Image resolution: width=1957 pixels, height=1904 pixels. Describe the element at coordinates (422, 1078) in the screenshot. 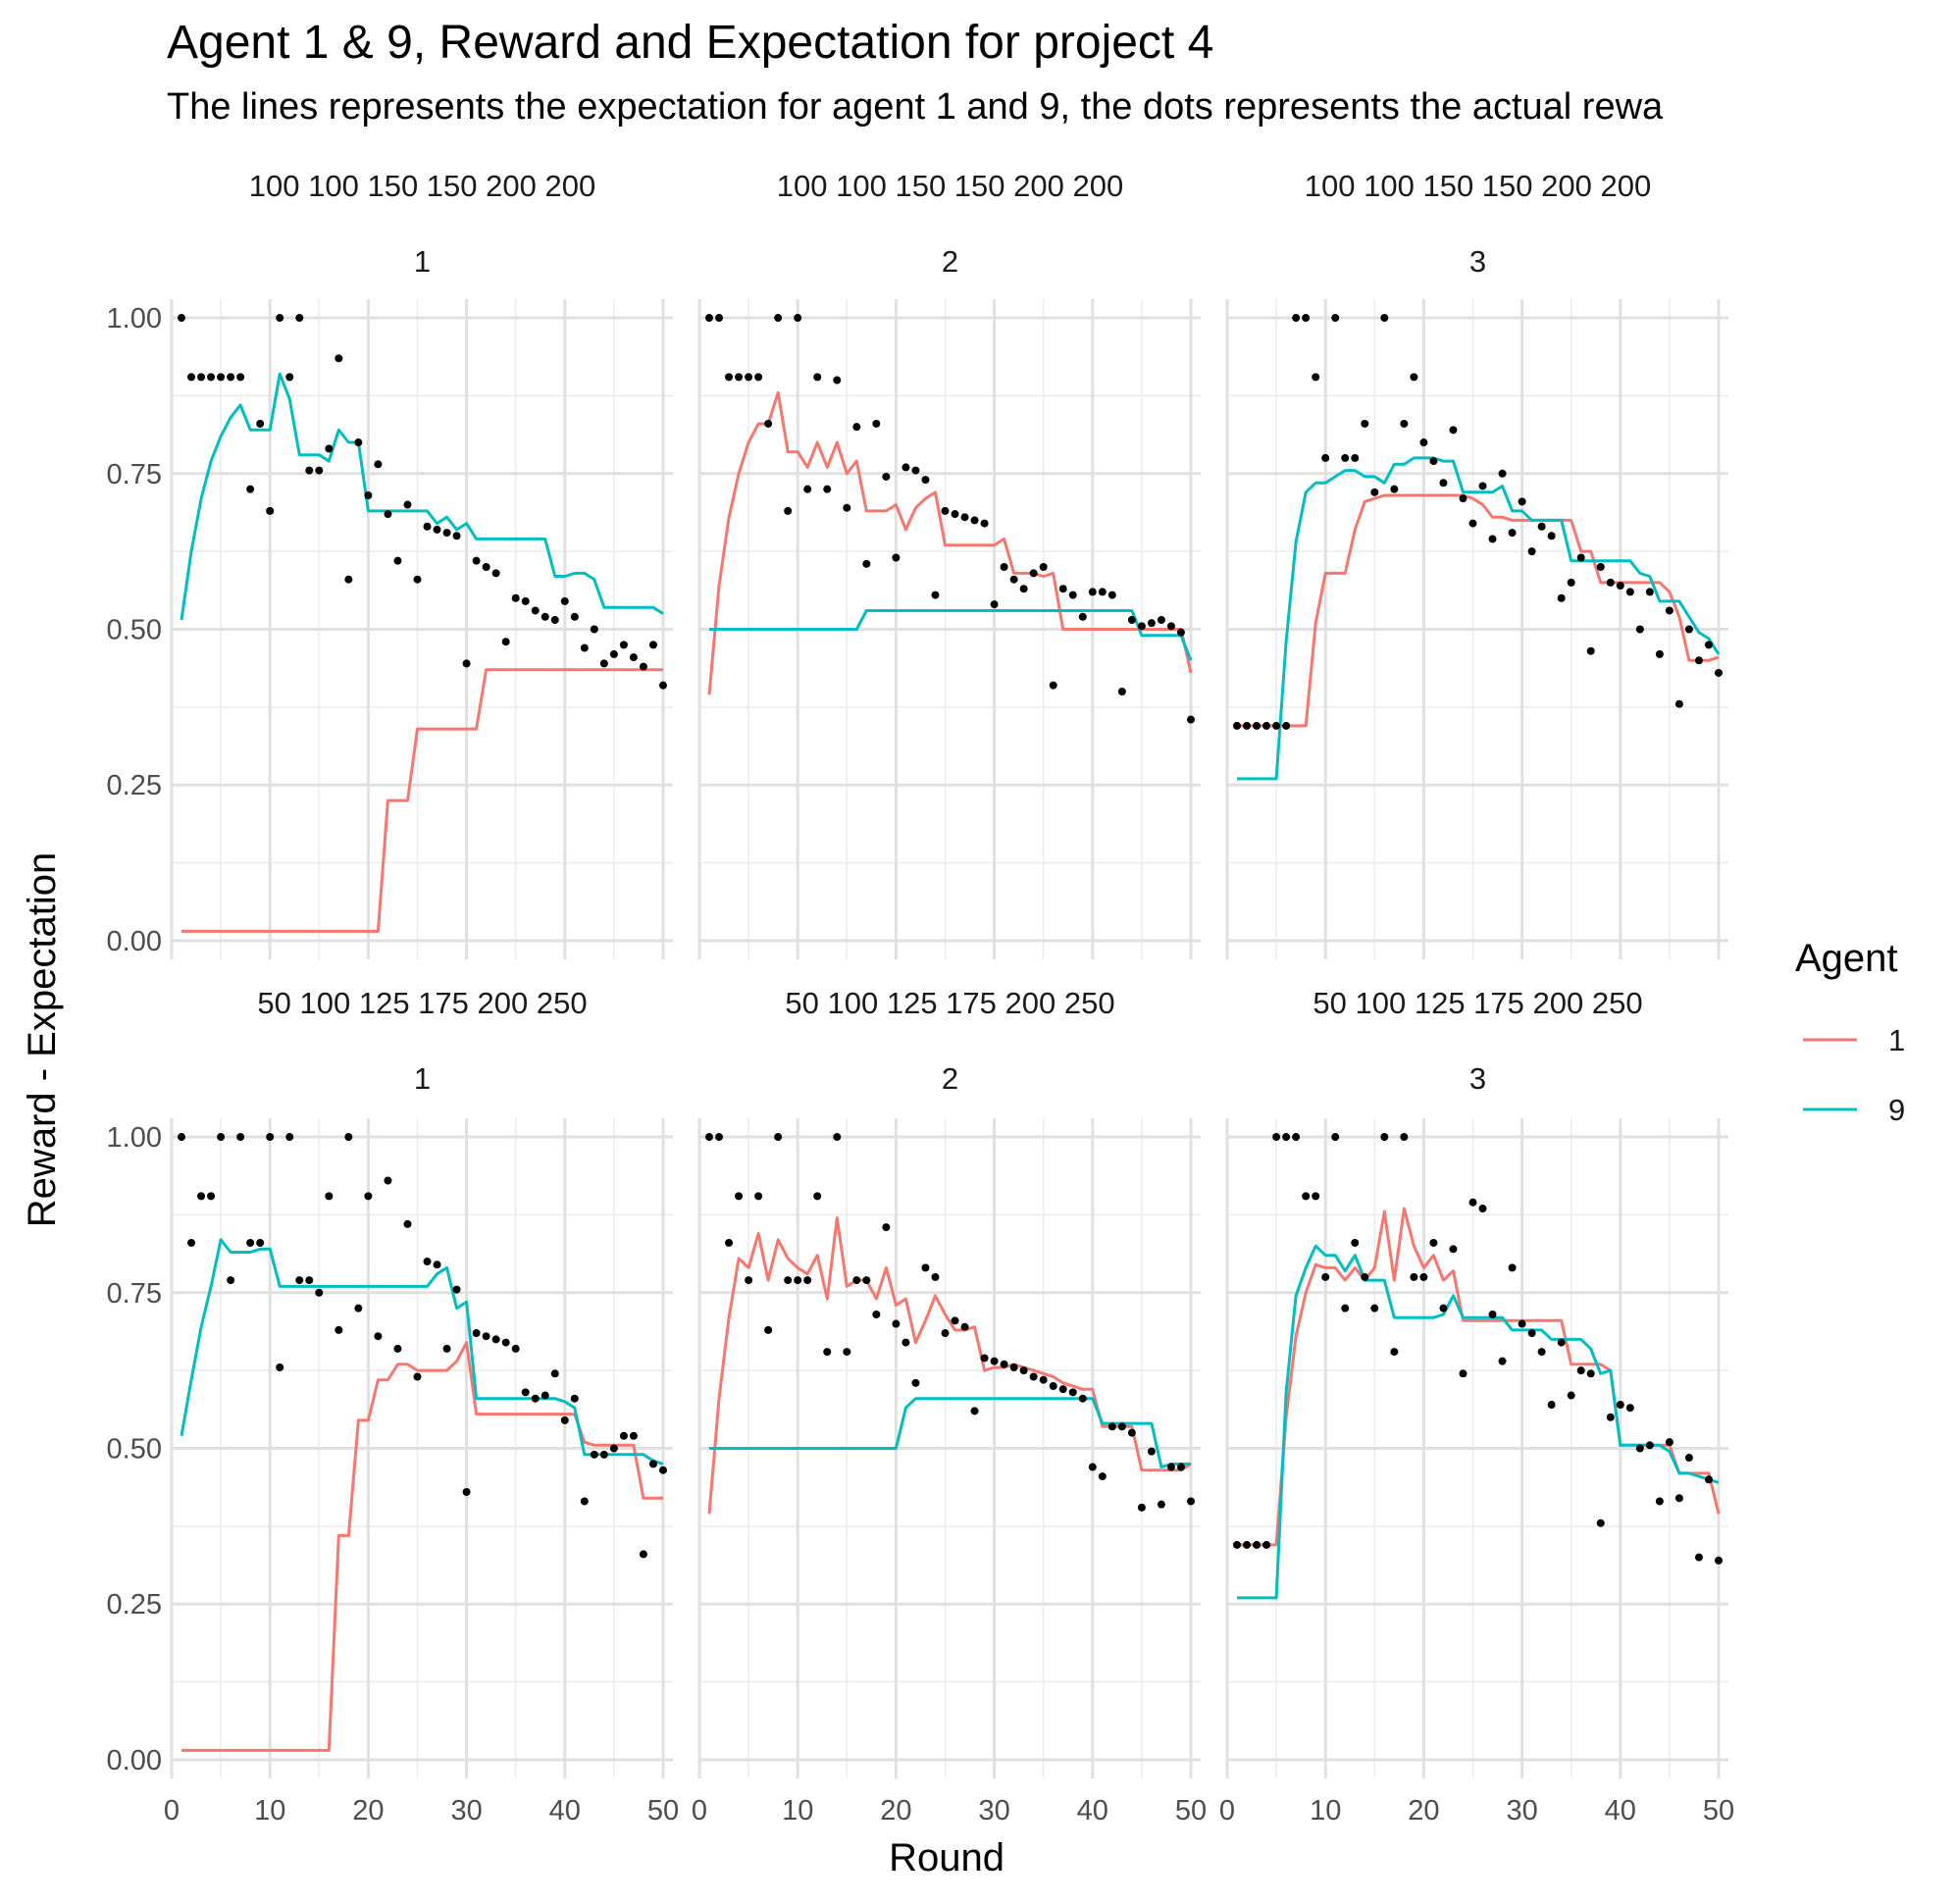

I see `facet-strip-bottom-label: 1` at that location.